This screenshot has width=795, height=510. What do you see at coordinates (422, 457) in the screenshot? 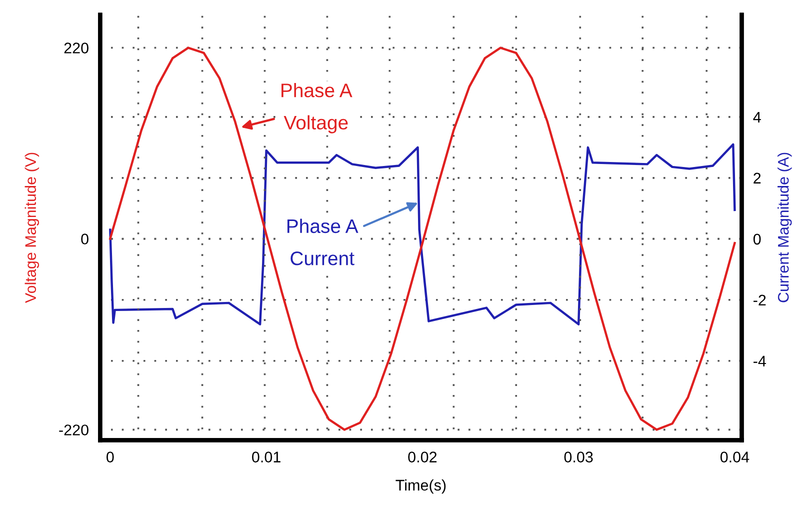
I see `x-tick-label: 0.02` at bounding box center [422, 457].